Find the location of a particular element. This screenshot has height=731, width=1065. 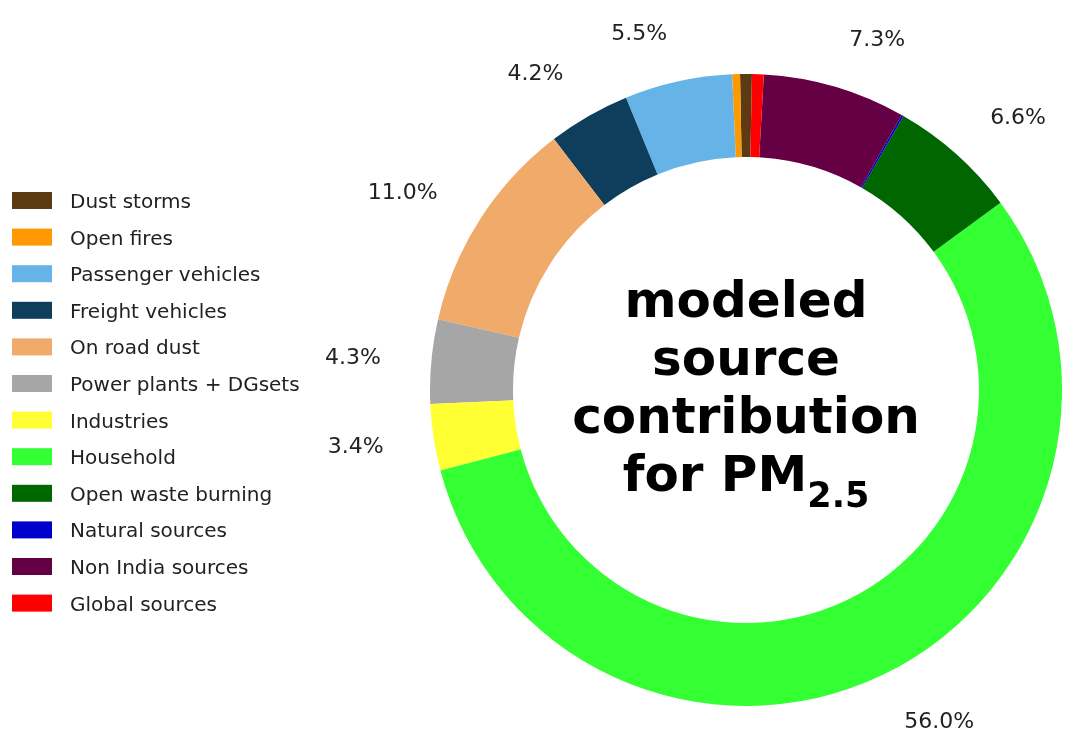

data-label: 4.3% is located at coordinates (353, 357).